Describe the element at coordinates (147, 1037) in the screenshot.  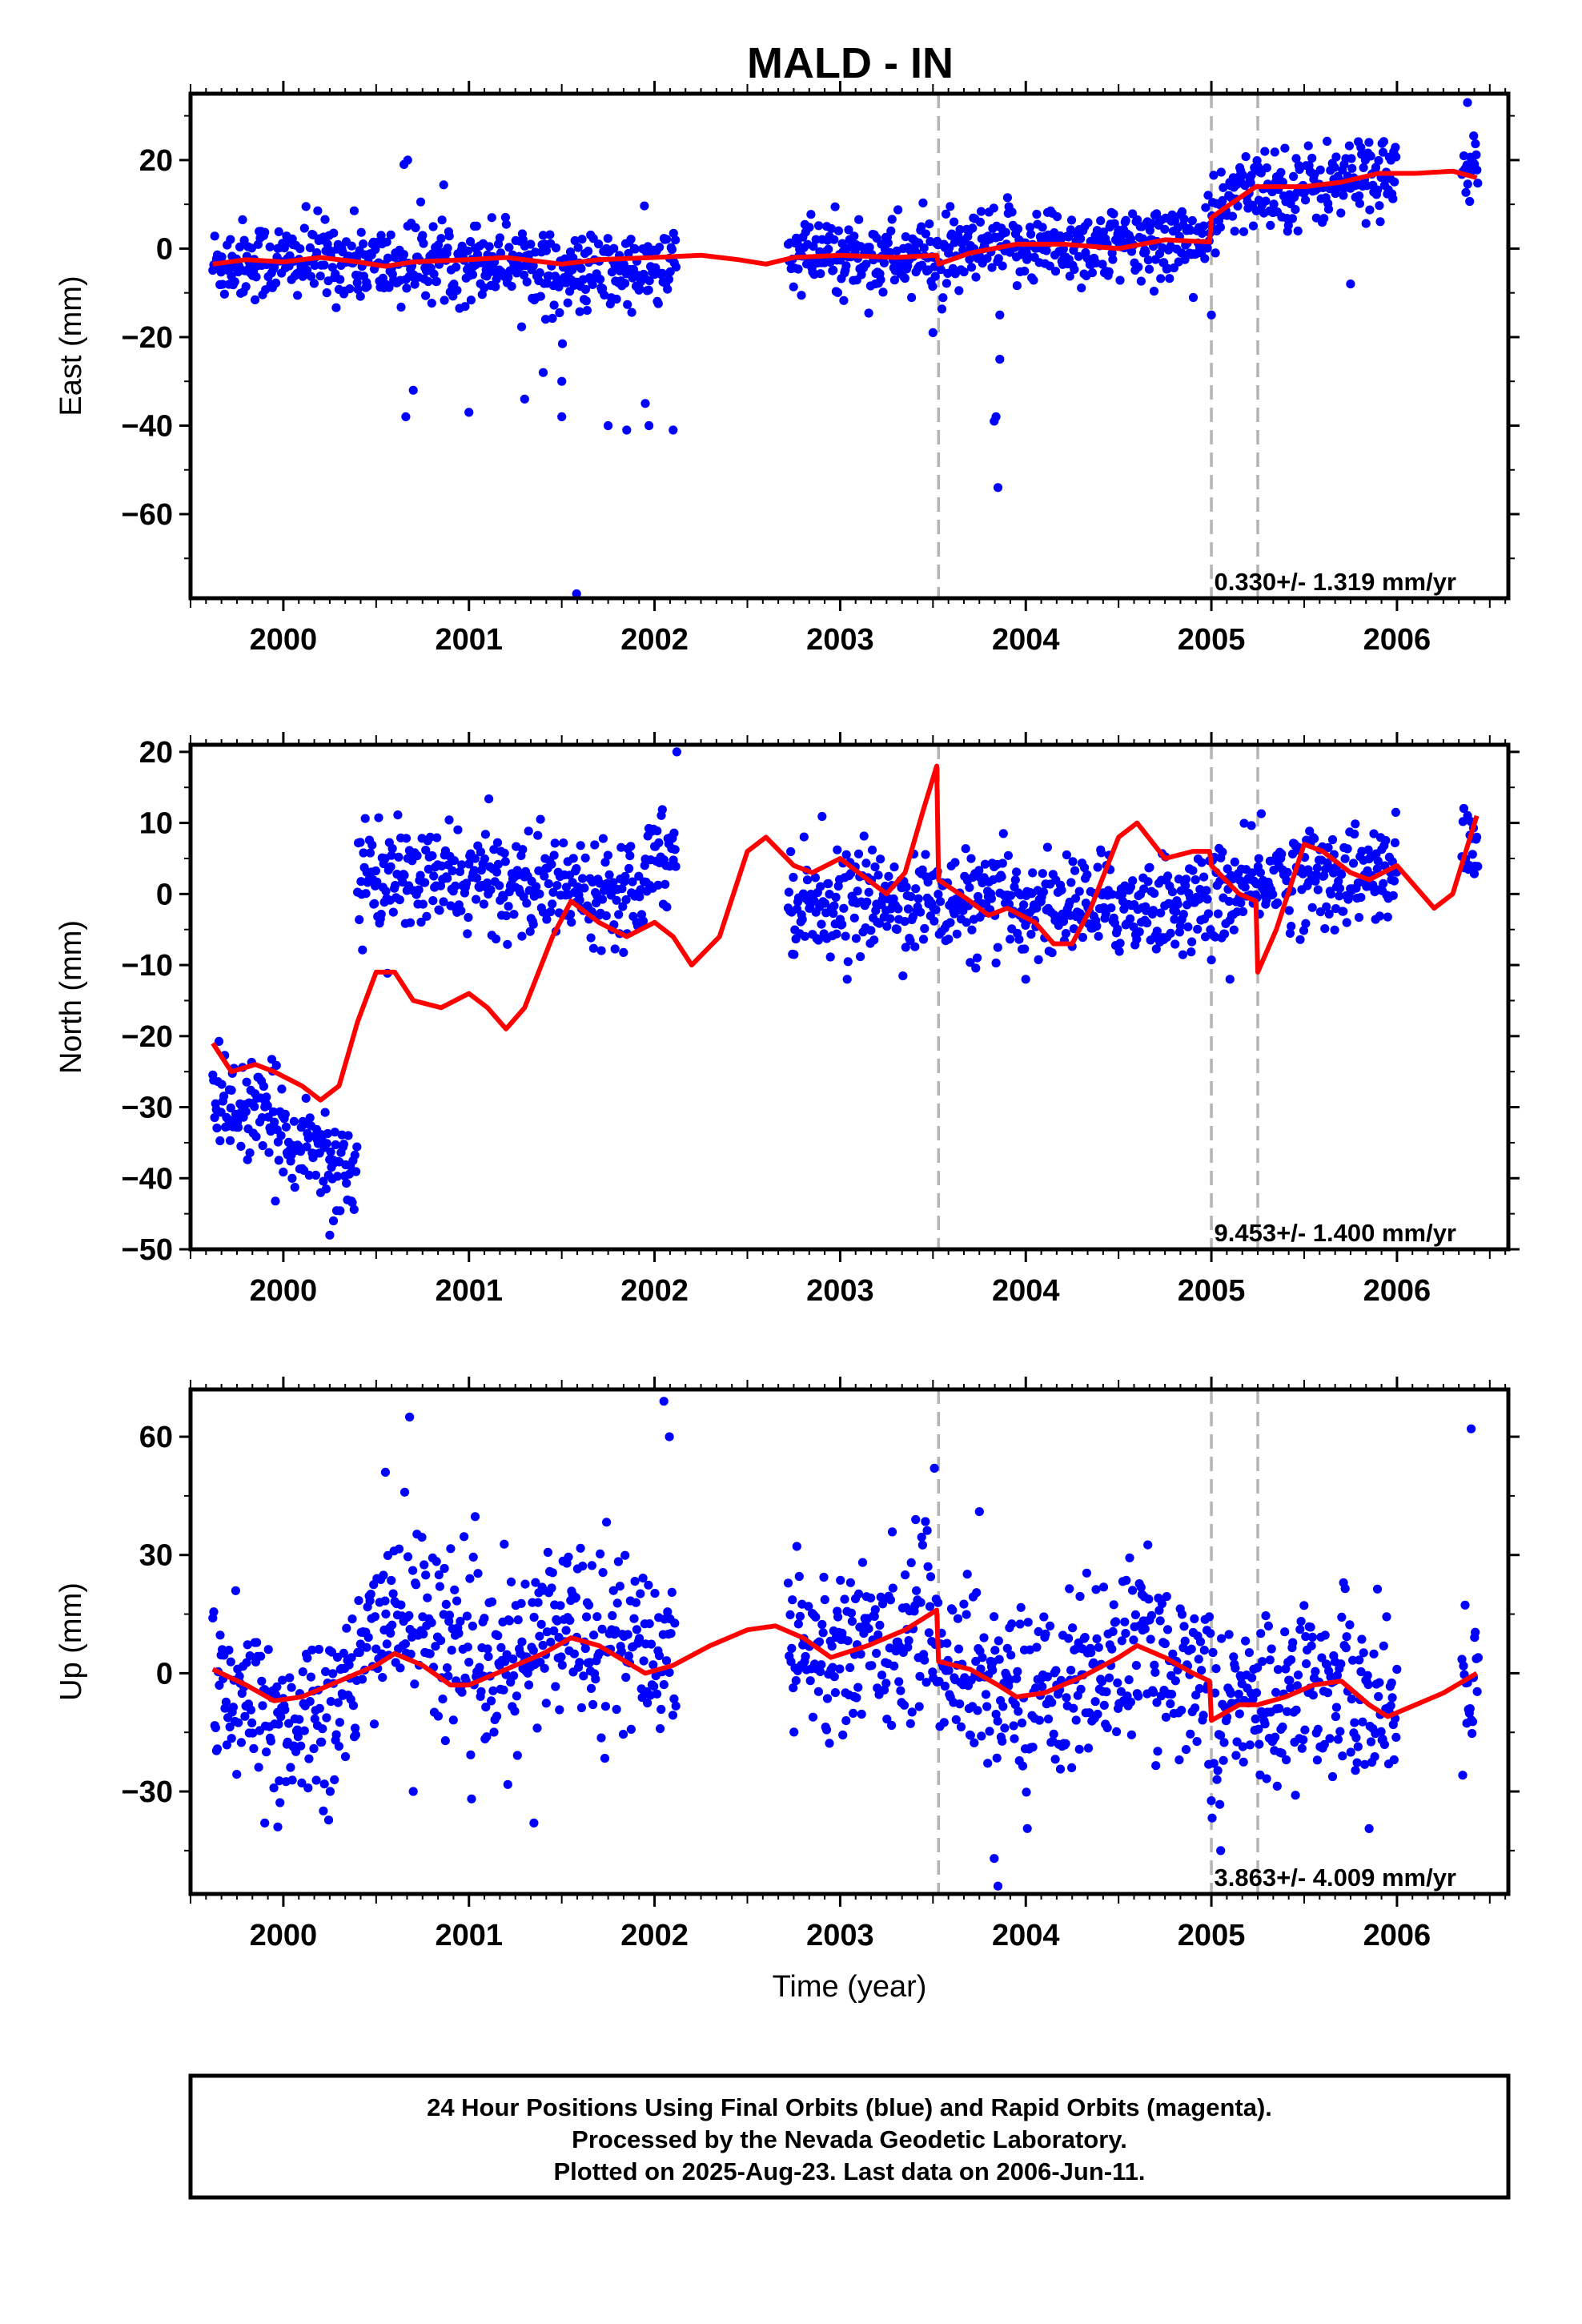
I see `y-tick-label: −20` at that location.